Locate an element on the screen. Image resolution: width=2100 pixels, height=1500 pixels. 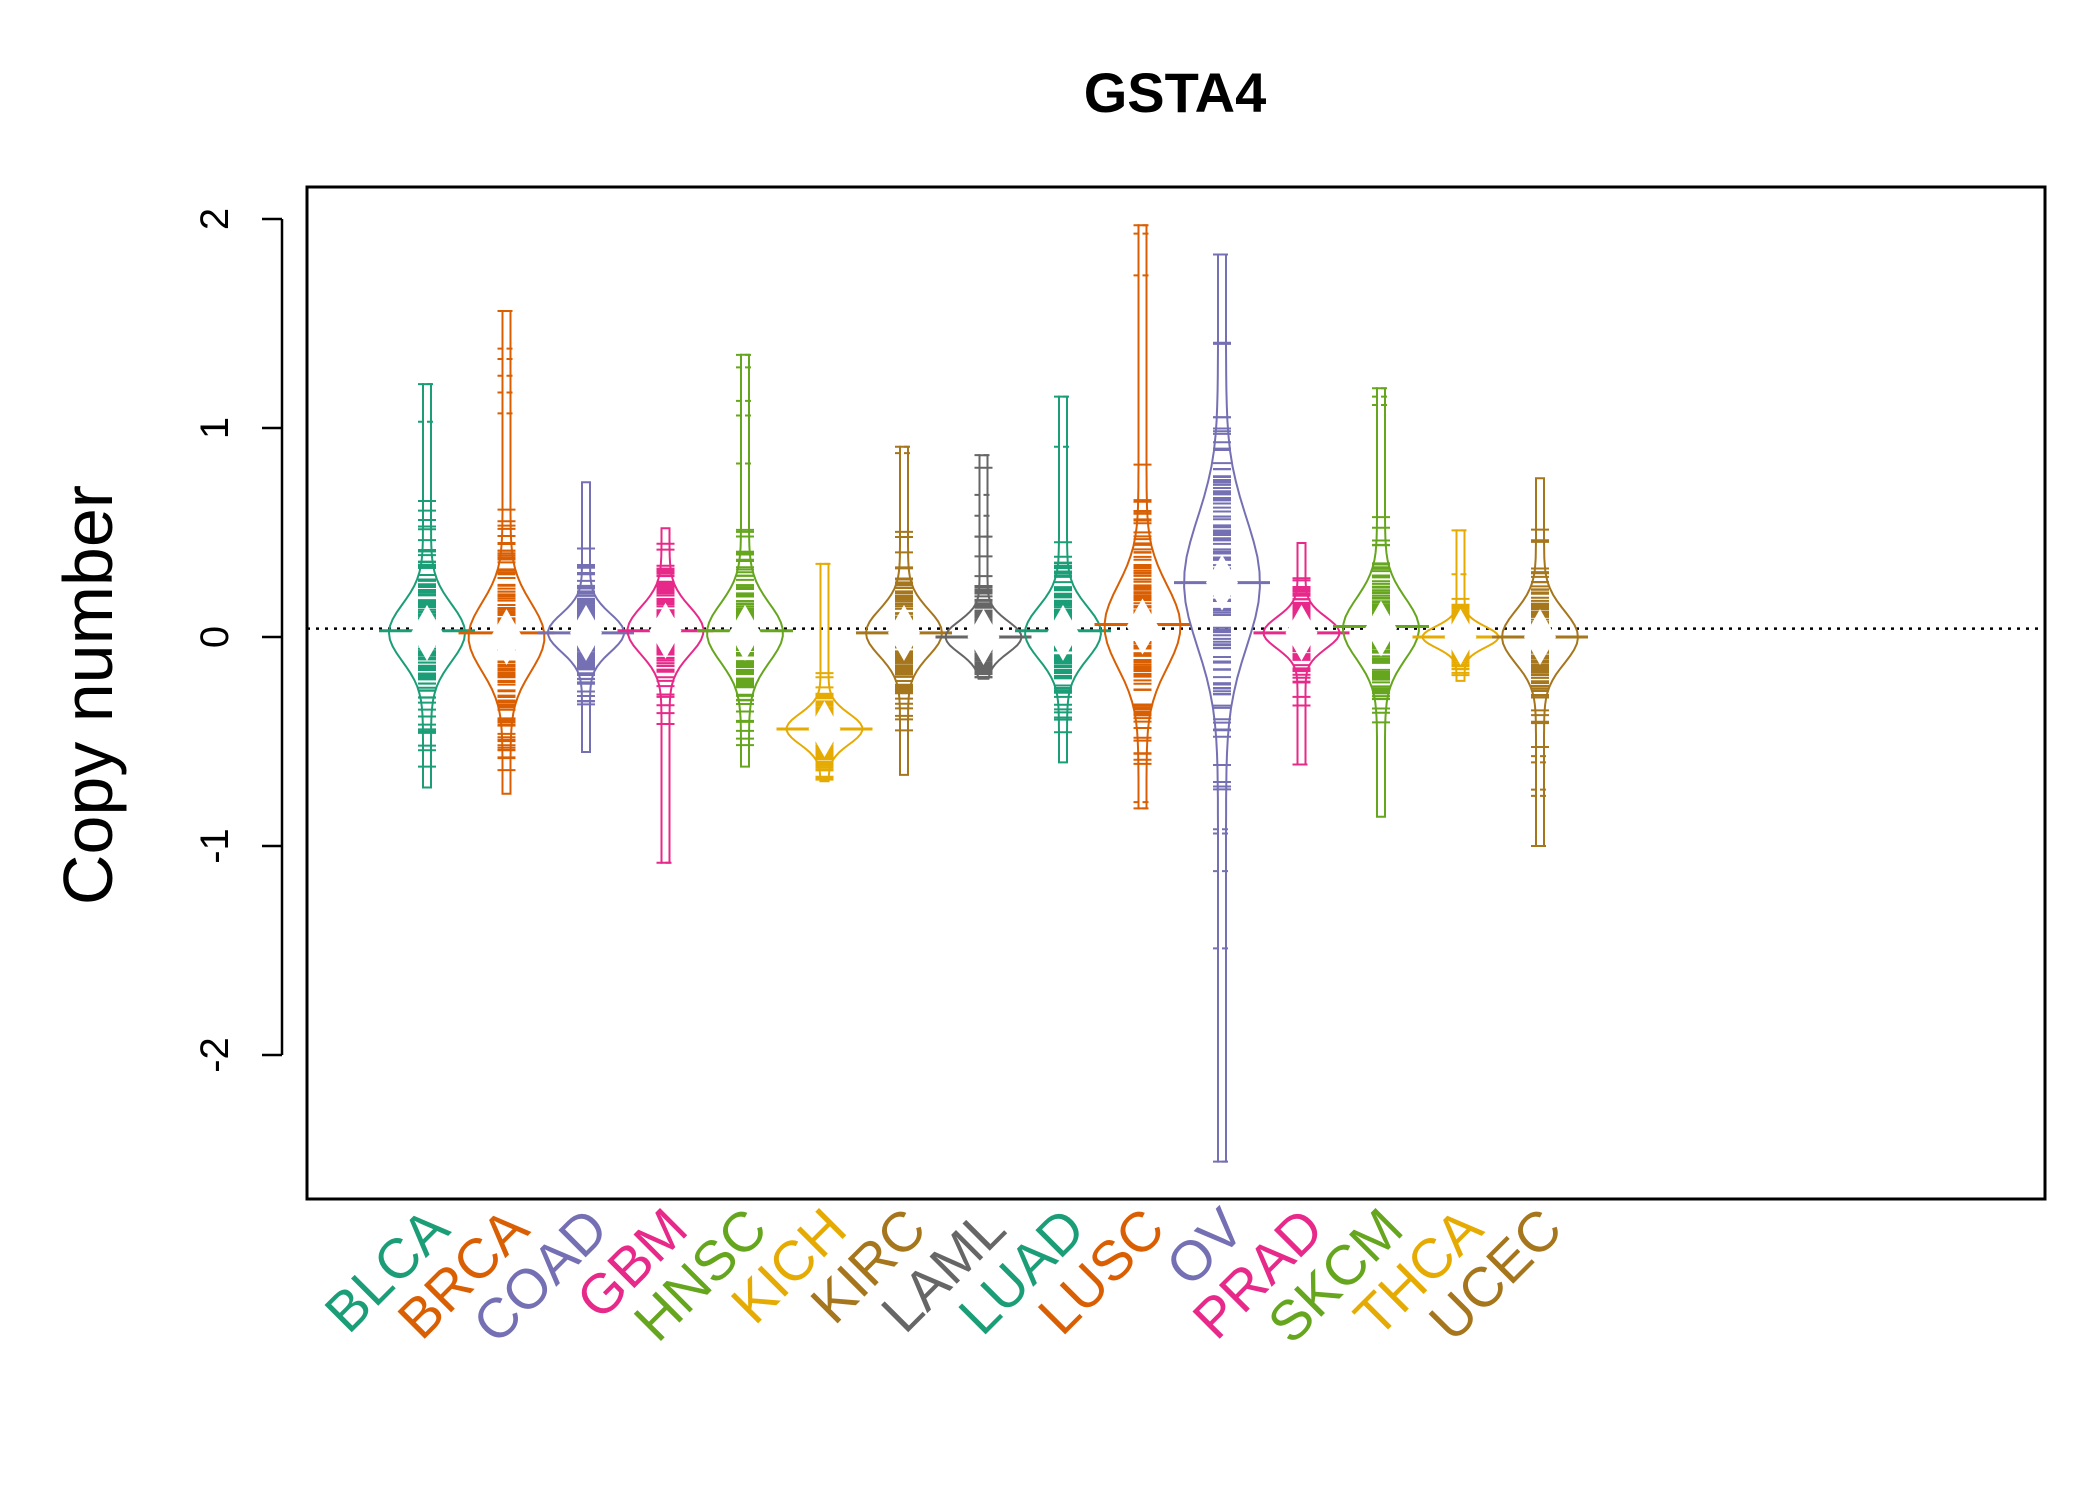
bean-hnsc is located at coordinates (745, 560).